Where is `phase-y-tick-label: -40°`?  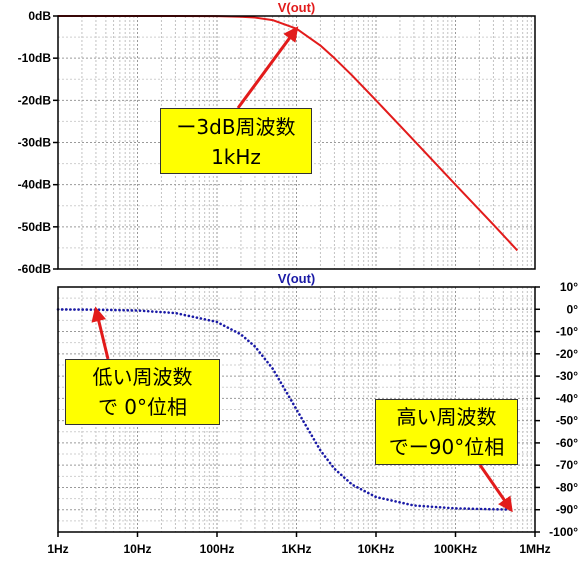 phase-y-tick-label: -40° is located at coordinates (567, 398).